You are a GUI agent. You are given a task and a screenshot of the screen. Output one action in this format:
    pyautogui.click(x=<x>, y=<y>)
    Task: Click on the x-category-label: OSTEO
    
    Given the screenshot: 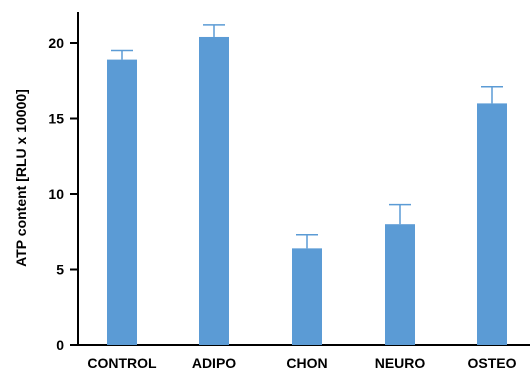 What is the action you would take?
    pyautogui.click(x=491, y=363)
    